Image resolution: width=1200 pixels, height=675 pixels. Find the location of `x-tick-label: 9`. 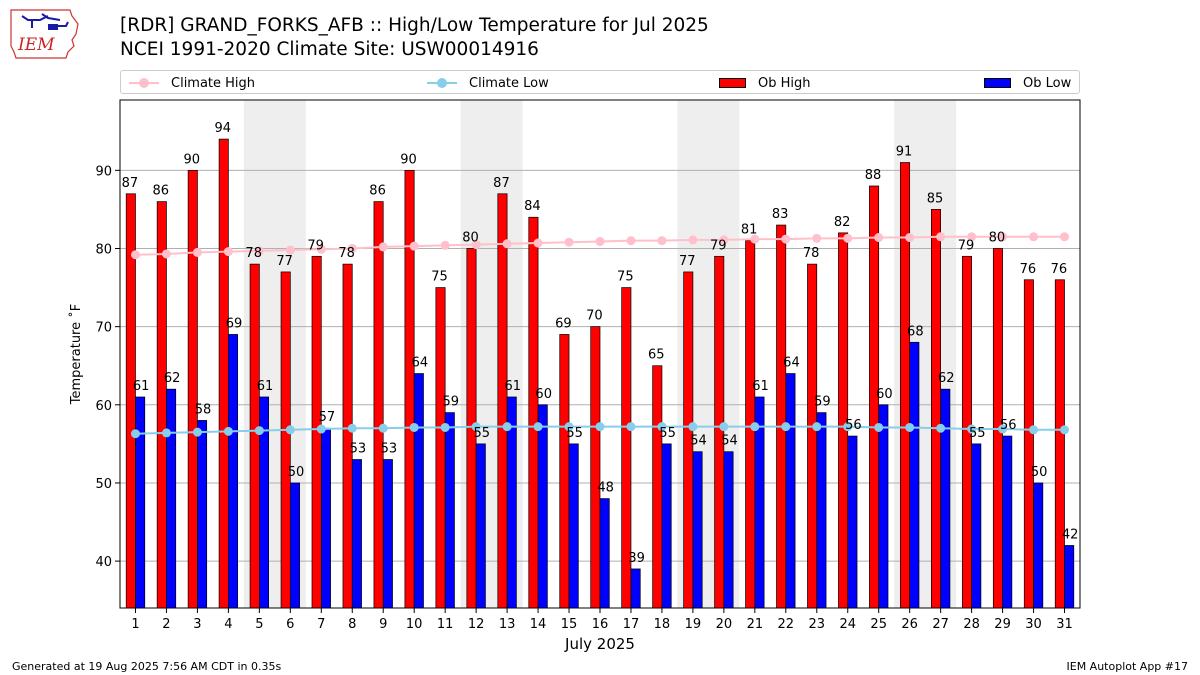

x-tick-label: 9 is located at coordinates (383, 624).